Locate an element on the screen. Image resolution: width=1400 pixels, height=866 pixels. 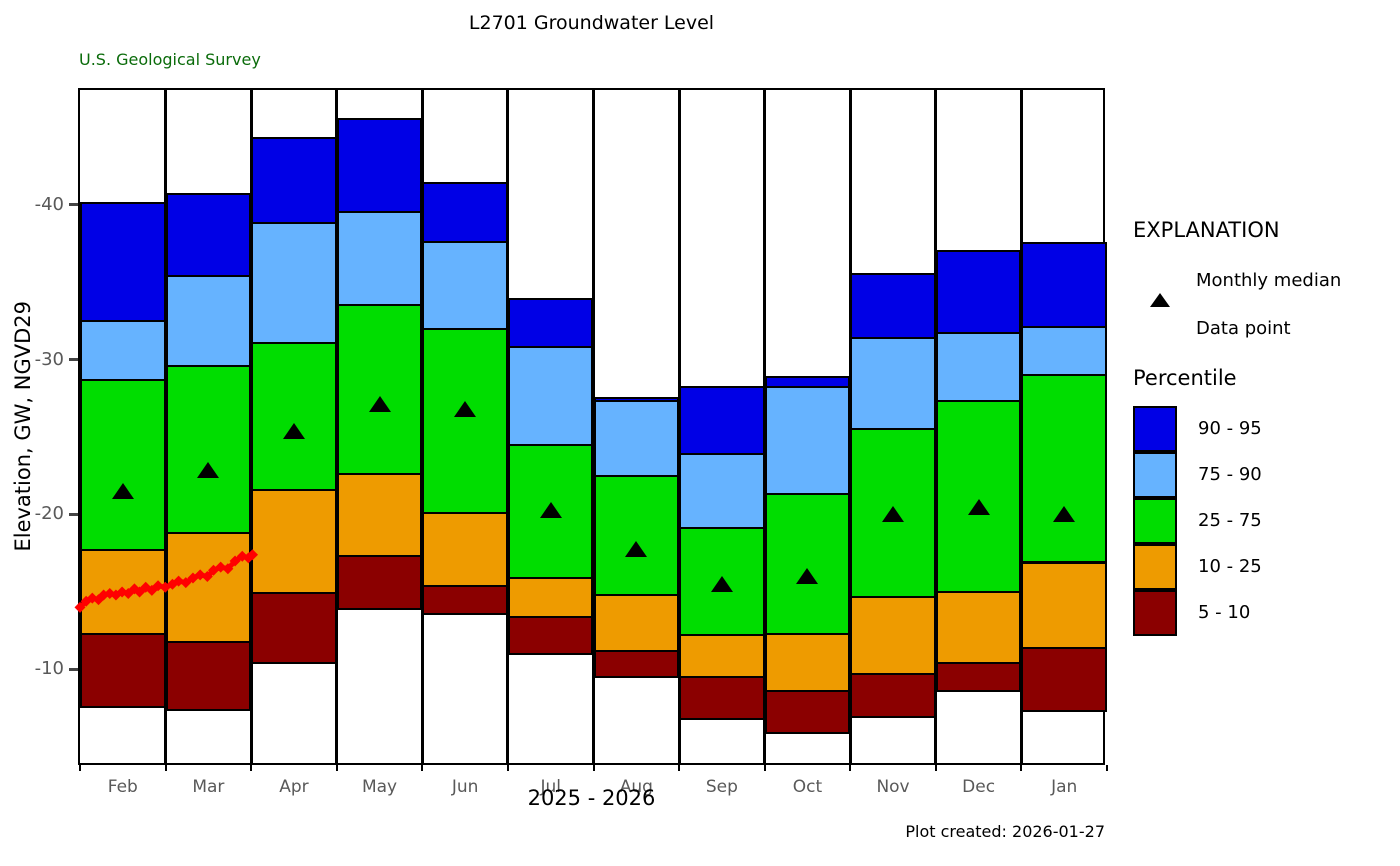
y-axis-tick-label: -40 is located at coordinates (49, 204).